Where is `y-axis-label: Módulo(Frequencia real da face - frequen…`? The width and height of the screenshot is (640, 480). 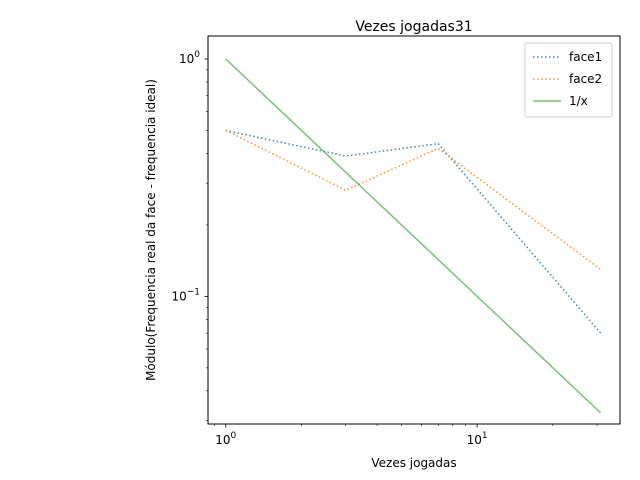
y-axis-label: Módulo(Frequencia real da face - frequen… is located at coordinates (151, 230).